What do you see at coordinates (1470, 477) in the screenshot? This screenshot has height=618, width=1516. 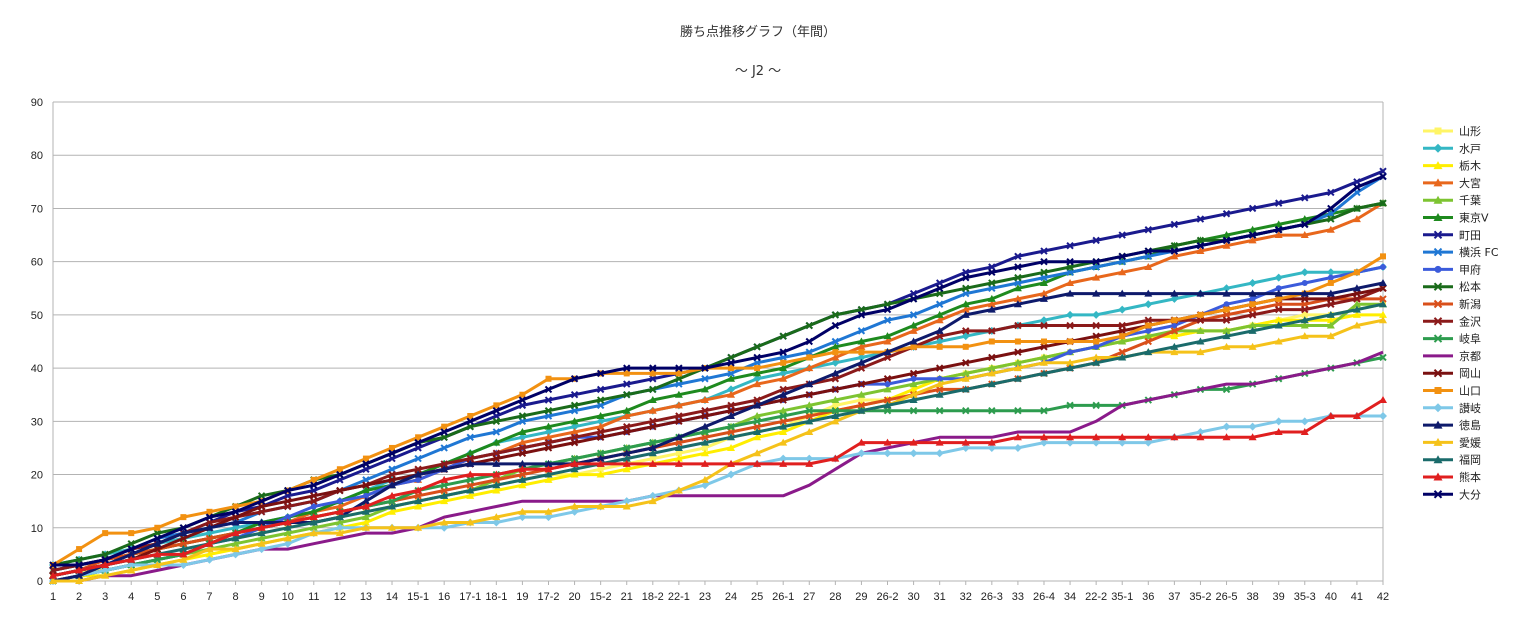 I see `legend-label: 熊本` at bounding box center [1470, 477].